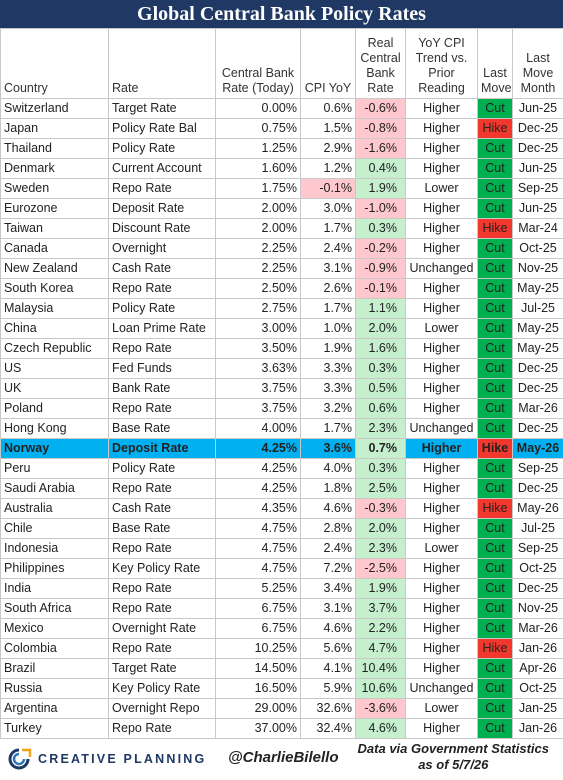 This screenshot has width=563, height=780. What do you see at coordinates (380, 608) in the screenshot?
I see `table-cell: 3.7%` at bounding box center [380, 608].